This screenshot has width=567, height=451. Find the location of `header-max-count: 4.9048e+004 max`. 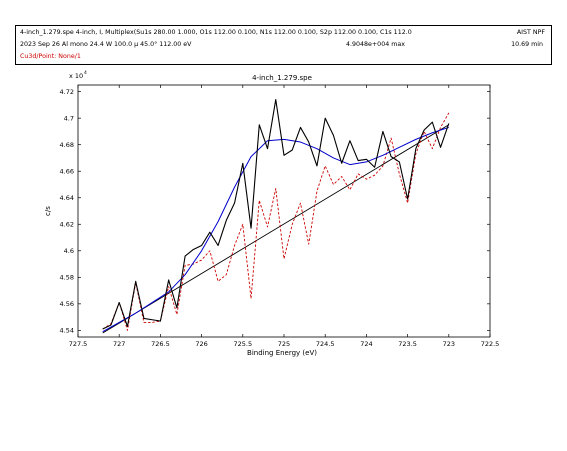

header-max-count: 4.9048e+004 max is located at coordinates (375, 44).